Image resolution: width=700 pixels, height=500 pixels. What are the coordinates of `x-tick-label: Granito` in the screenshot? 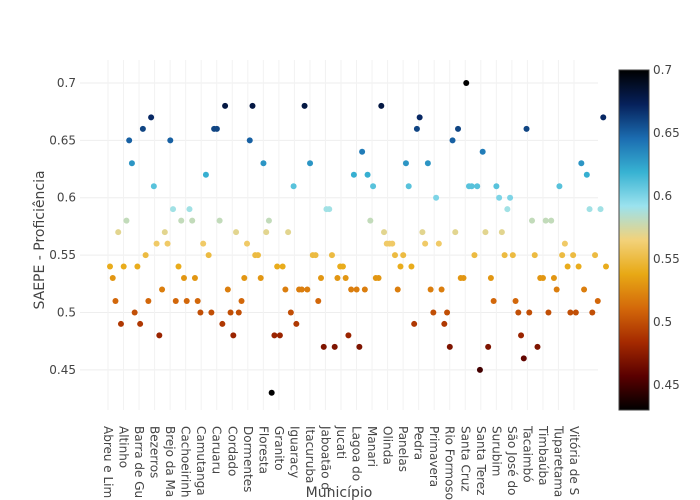 It's located at (279, 448).